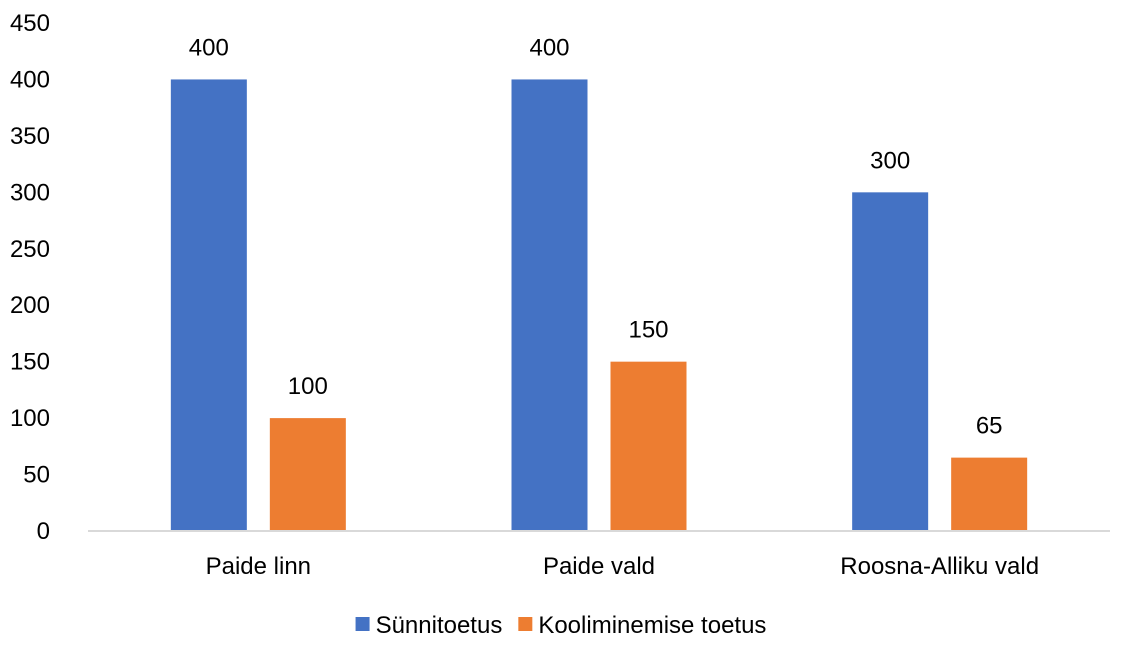 This screenshot has height=648, width=1122. Describe the element at coordinates (648, 330) in the screenshot. I see `data-label: 150` at that location.